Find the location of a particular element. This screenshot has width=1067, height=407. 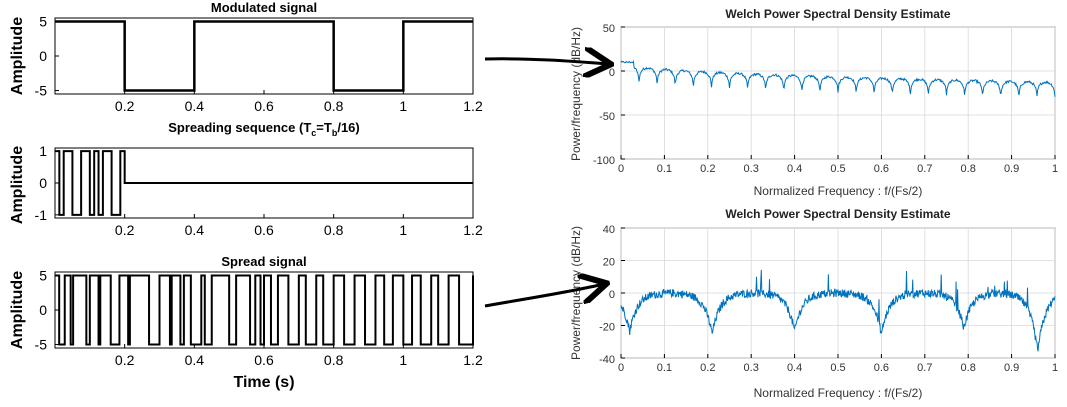

spread-title: Spread signal is located at coordinates (263, 261).